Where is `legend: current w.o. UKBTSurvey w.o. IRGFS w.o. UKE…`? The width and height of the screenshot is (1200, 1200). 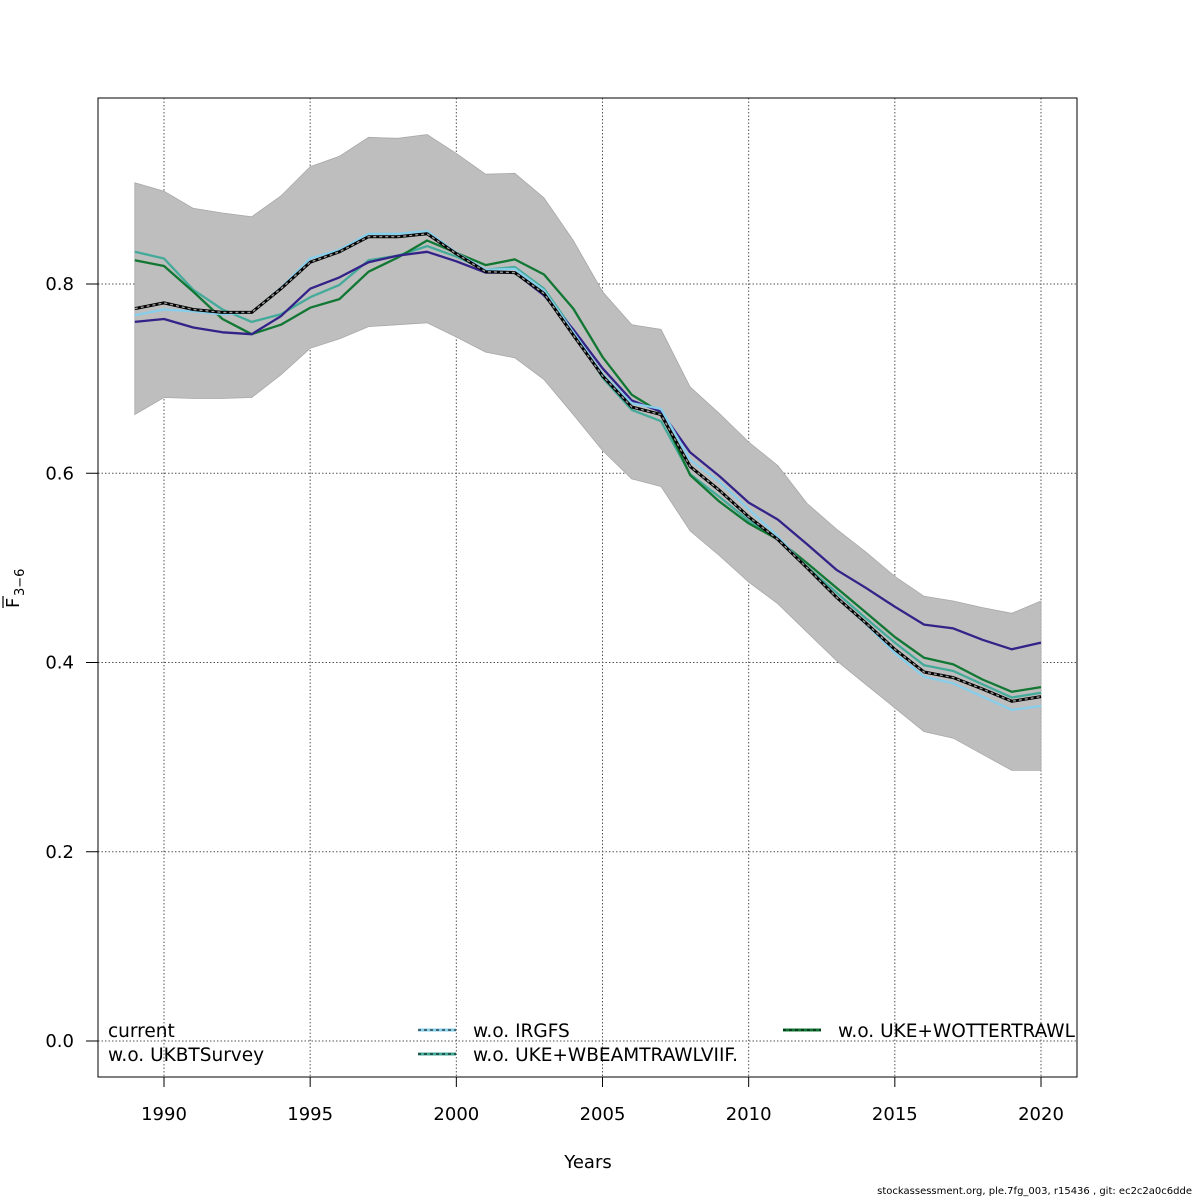 legend: current w.o. UKBTSurvey w.o. IRGFS w.o. UKE… is located at coordinates (592, 1043).